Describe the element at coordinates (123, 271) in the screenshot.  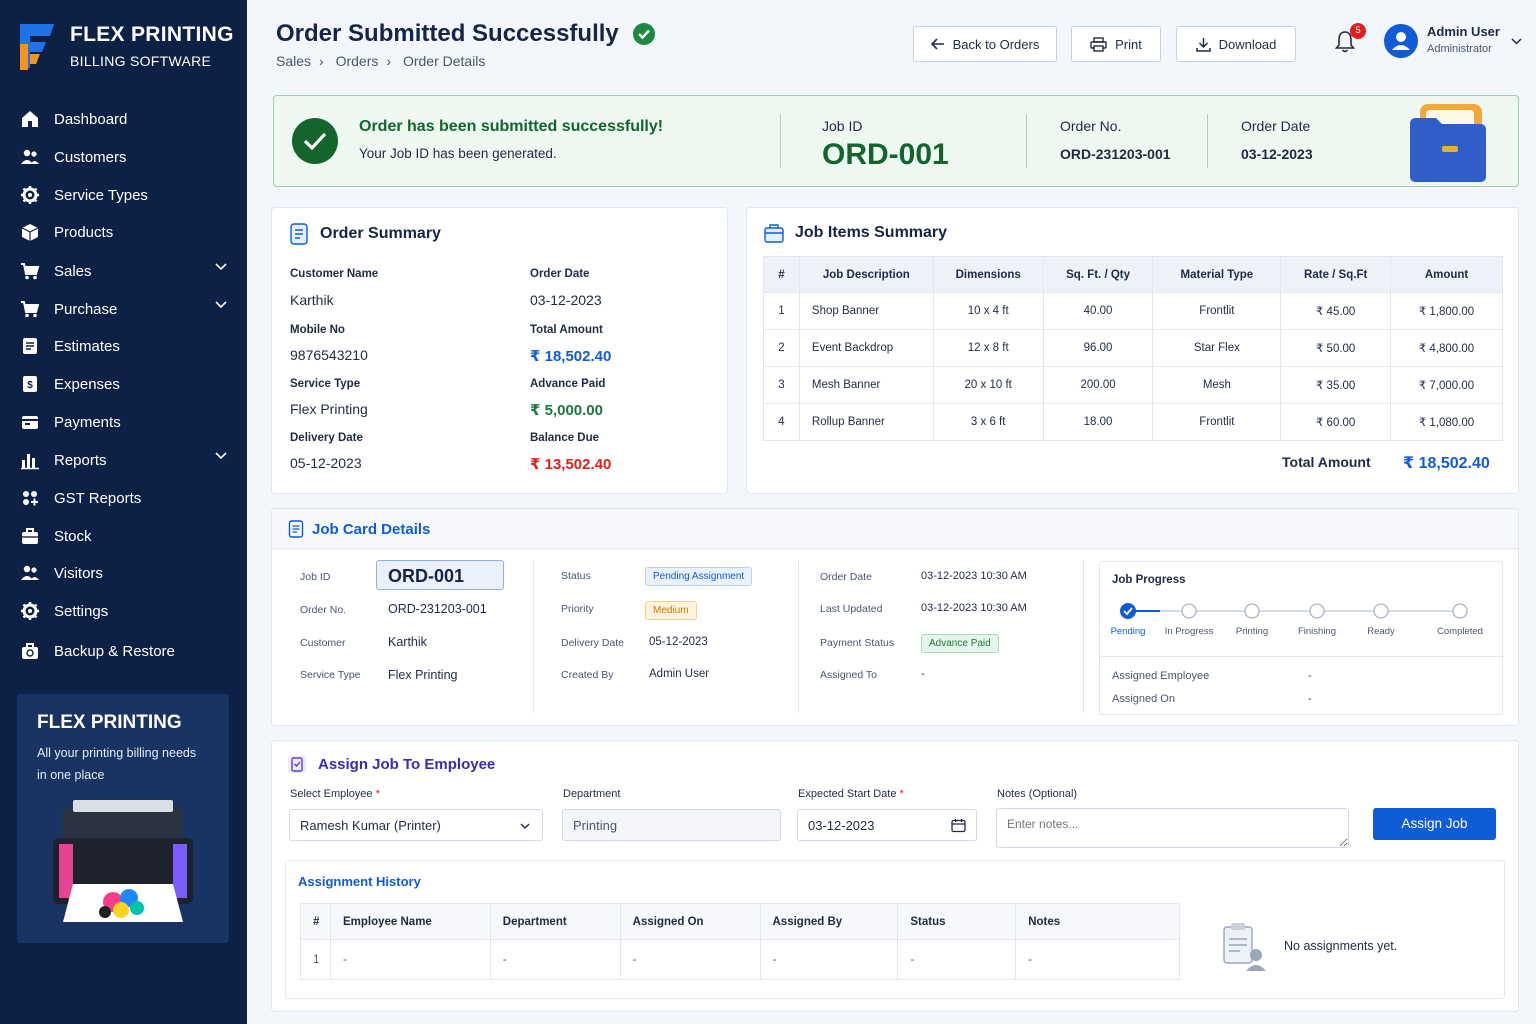
I see `sidebar-item-sales: Sales` at that location.